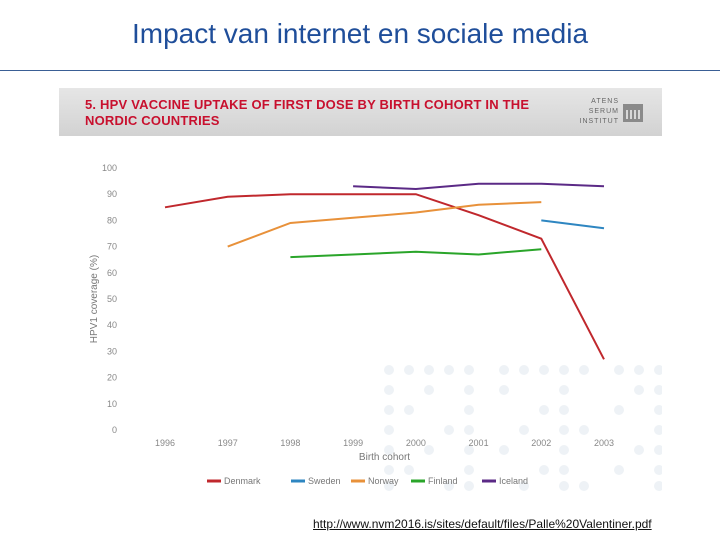 The width and height of the screenshot is (720, 540). I want to click on title-divider, so click(360, 70).